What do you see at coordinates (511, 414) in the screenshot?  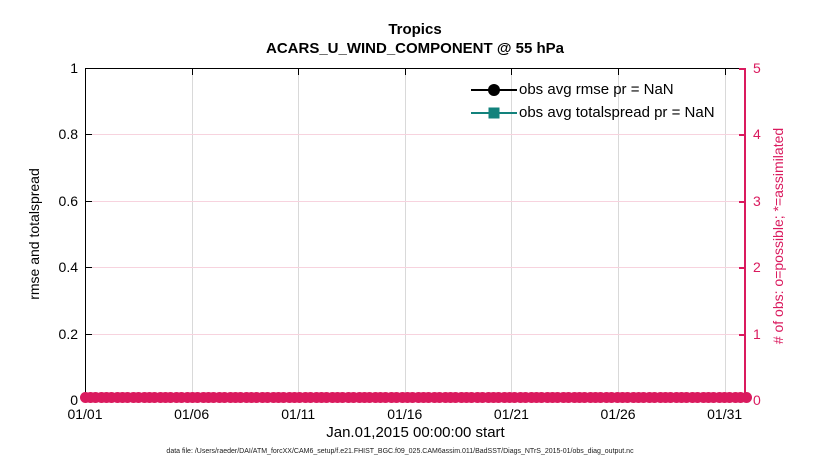 I see `x-tick-label: 01/21` at bounding box center [511, 414].